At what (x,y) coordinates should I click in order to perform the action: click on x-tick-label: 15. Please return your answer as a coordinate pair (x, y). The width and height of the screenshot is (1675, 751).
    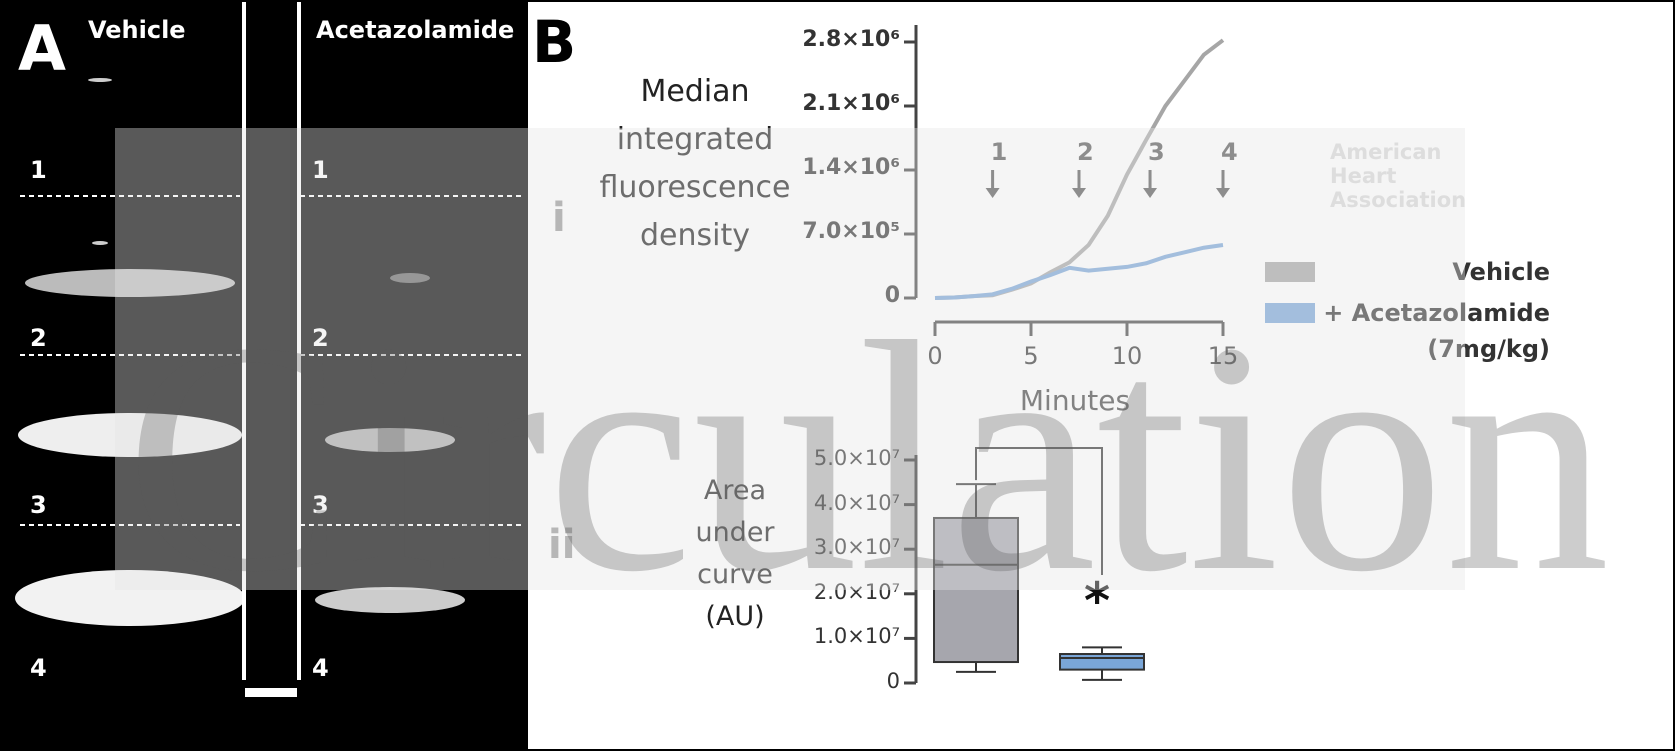
    Looking at the image, I should click on (1223, 356).